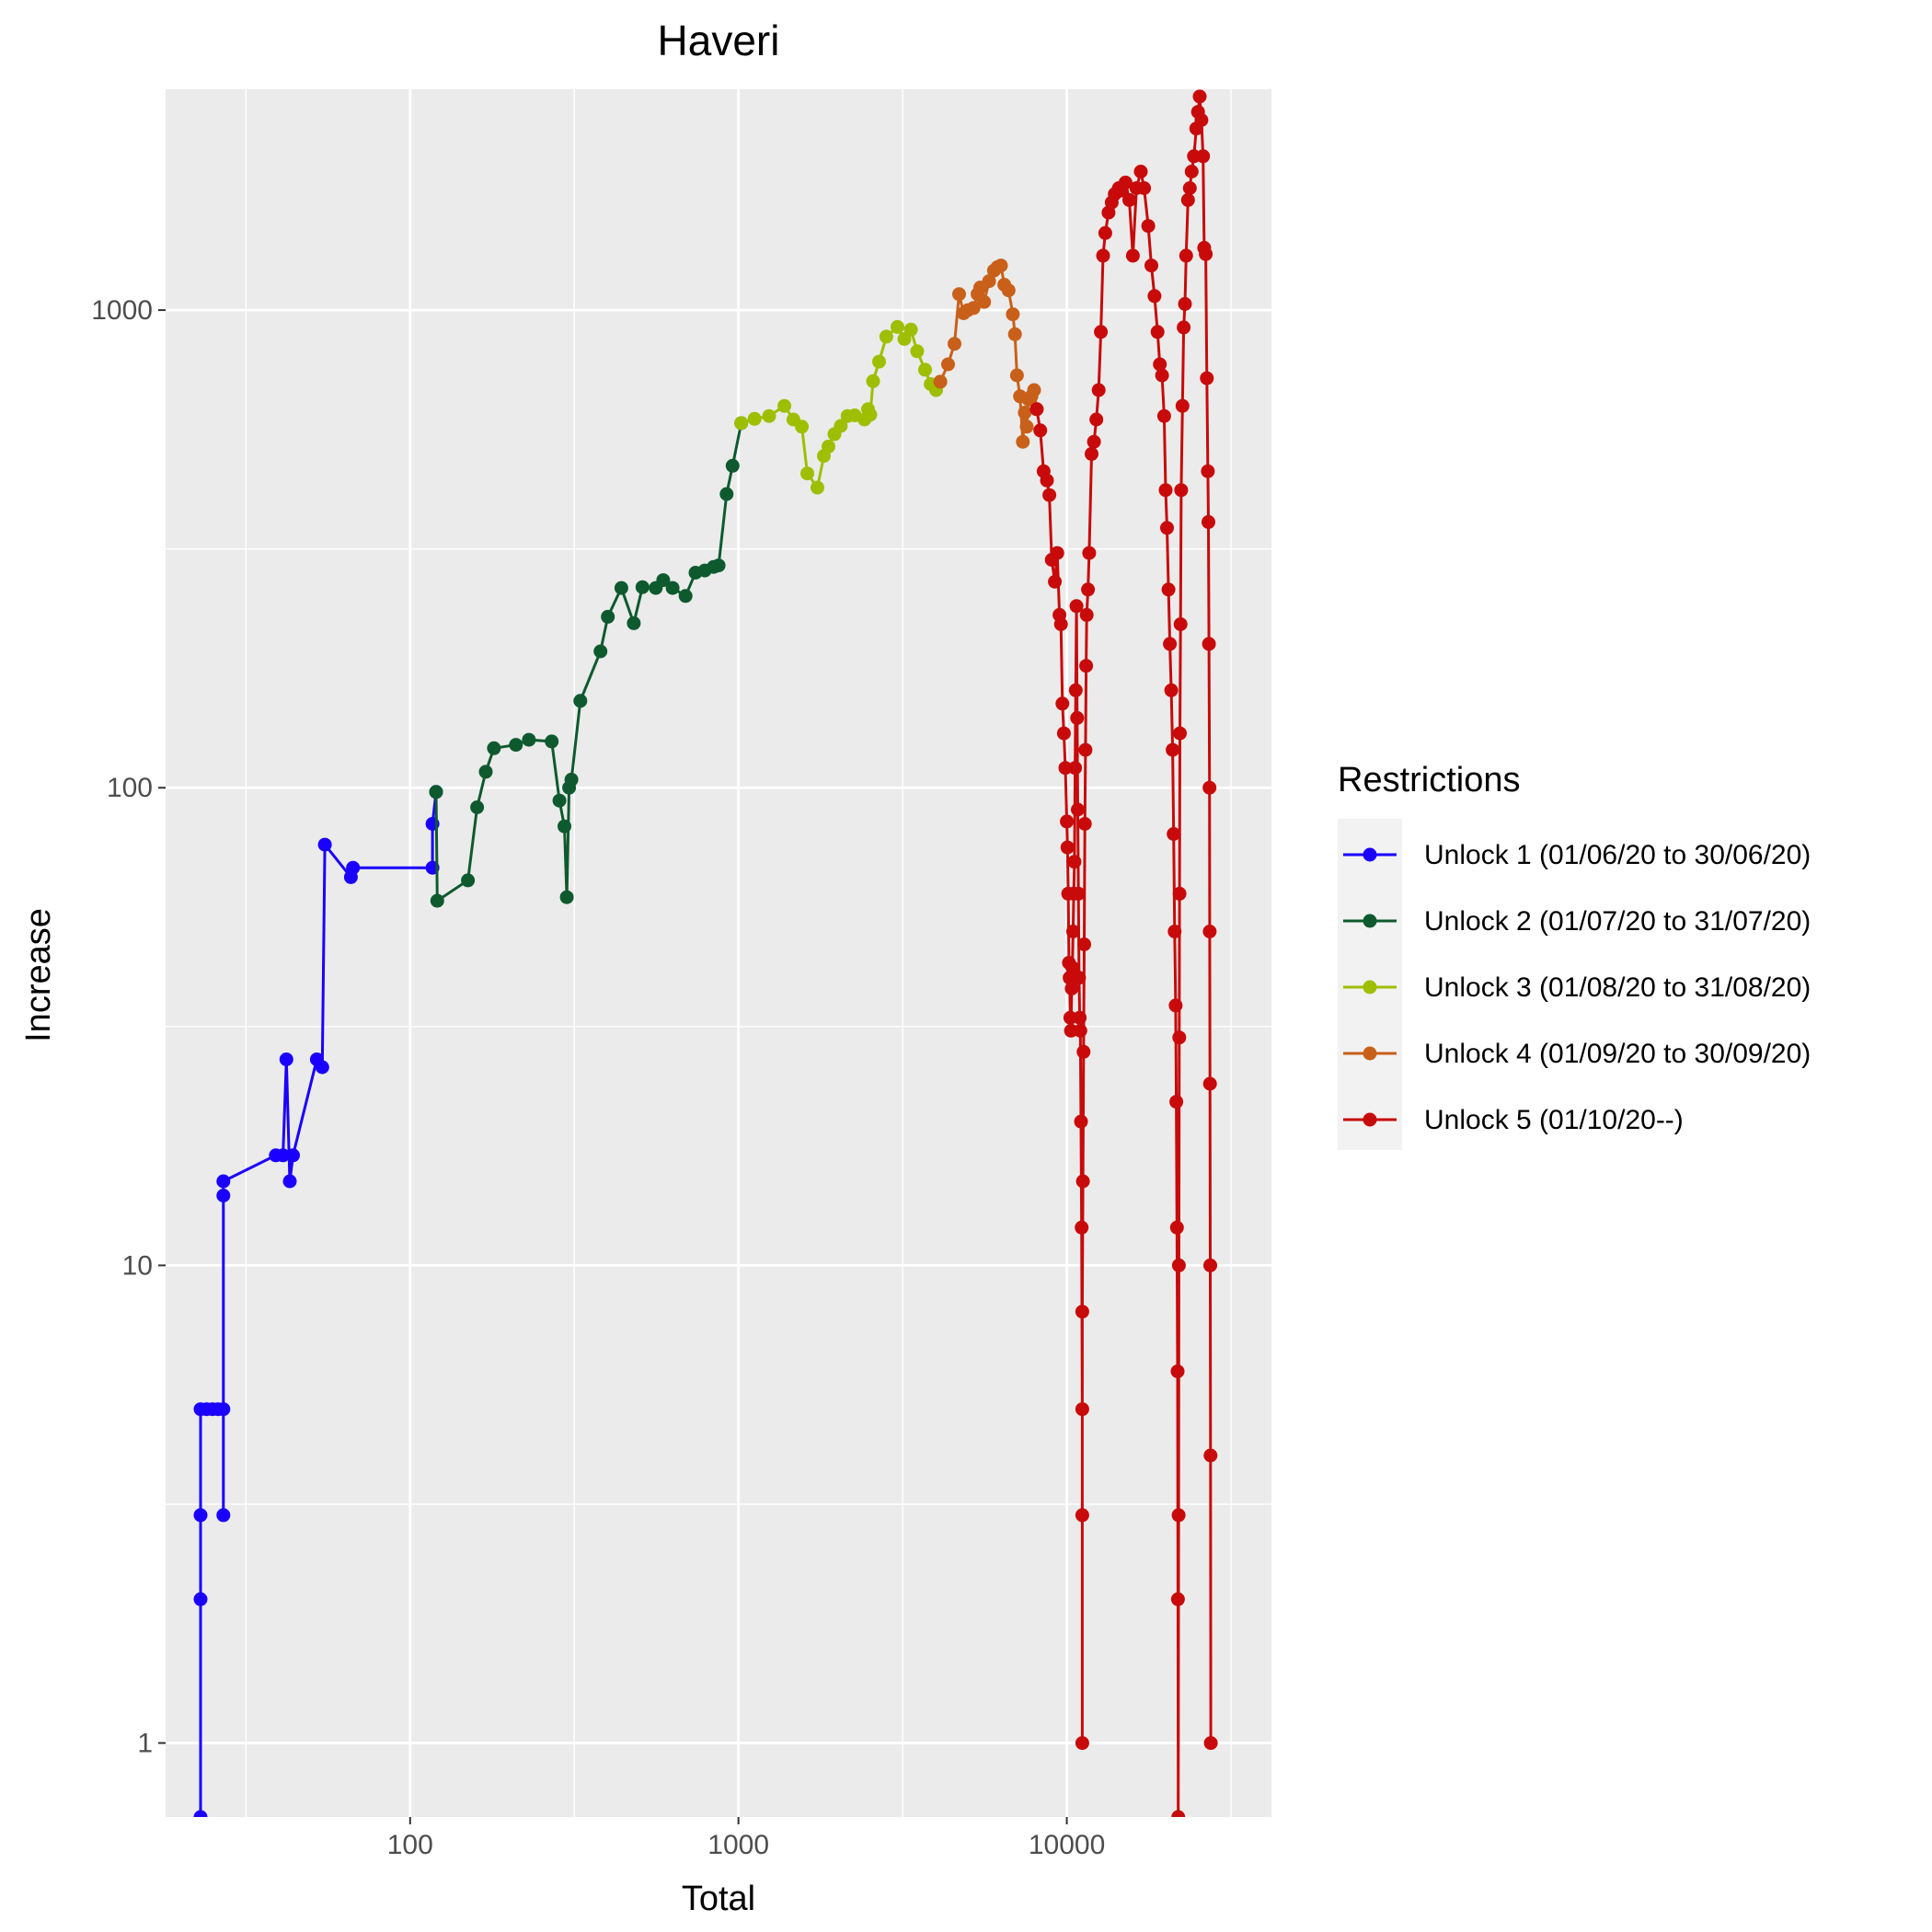 The height and width of the screenshot is (1932, 1932). What do you see at coordinates (719, 40) in the screenshot?
I see `chart-title: Haveri` at bounding box center [719, 40].